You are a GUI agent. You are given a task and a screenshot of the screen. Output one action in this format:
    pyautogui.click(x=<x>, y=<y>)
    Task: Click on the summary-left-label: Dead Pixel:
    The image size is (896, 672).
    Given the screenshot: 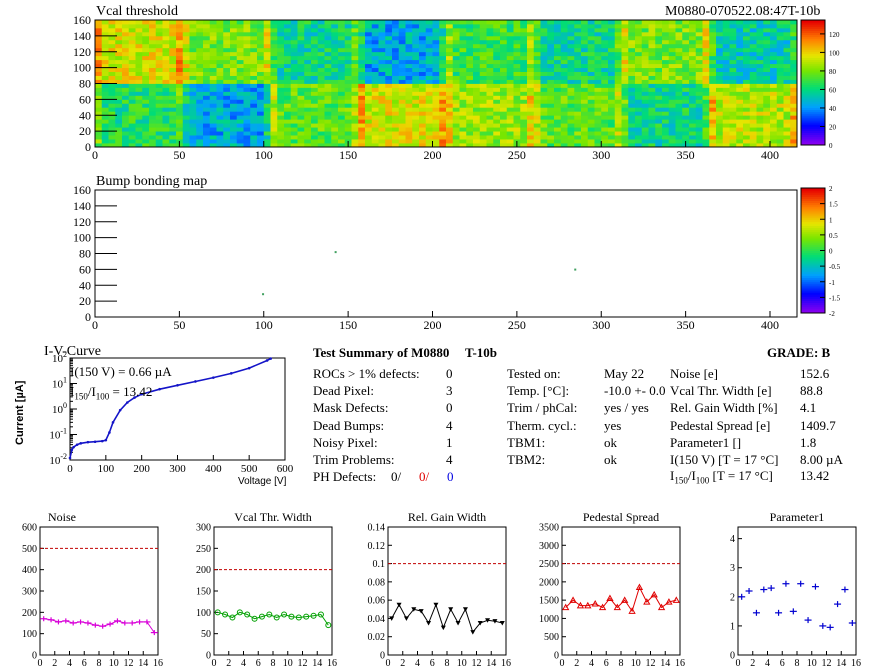 What is the action you would take?
    pyautogui.click(x=344, y=391)
    